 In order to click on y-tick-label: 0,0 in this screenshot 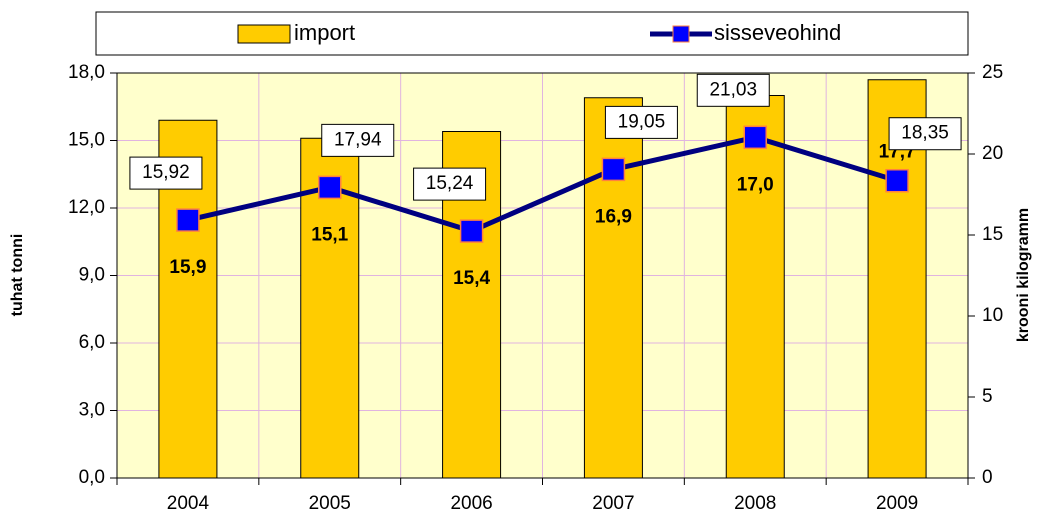, I will do `click(92, 477)`.